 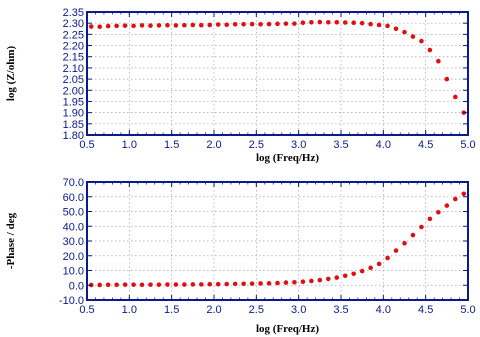 What do you see at coordinates (340, 310) in the screenshot?
I see `phase-x-tick-label: 3.5` at bounding box center [340, 310].